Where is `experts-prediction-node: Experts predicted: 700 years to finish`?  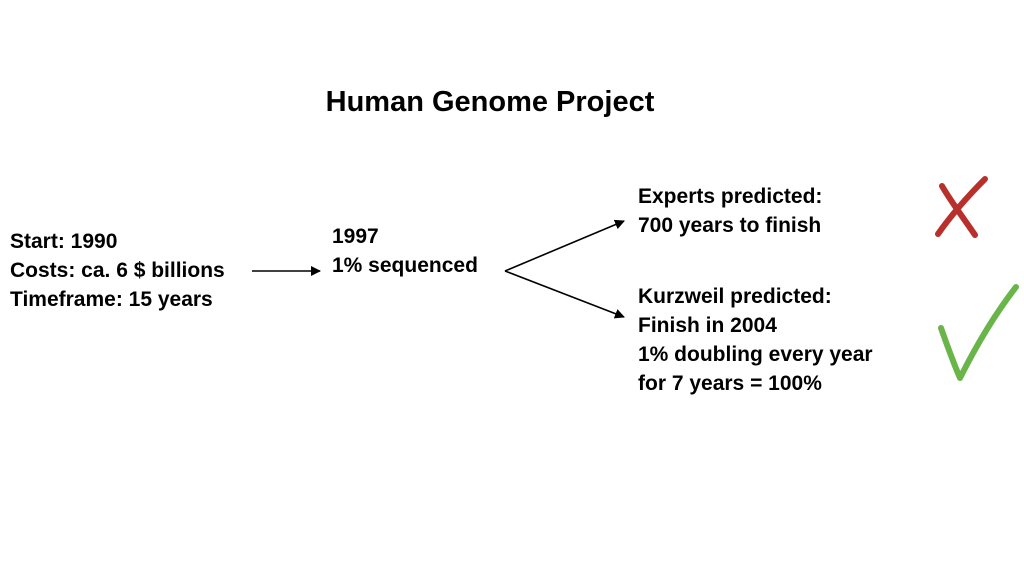 experts-prediction-node: Experts predicted: 700 years to finish is located at coordinates (730, 211).